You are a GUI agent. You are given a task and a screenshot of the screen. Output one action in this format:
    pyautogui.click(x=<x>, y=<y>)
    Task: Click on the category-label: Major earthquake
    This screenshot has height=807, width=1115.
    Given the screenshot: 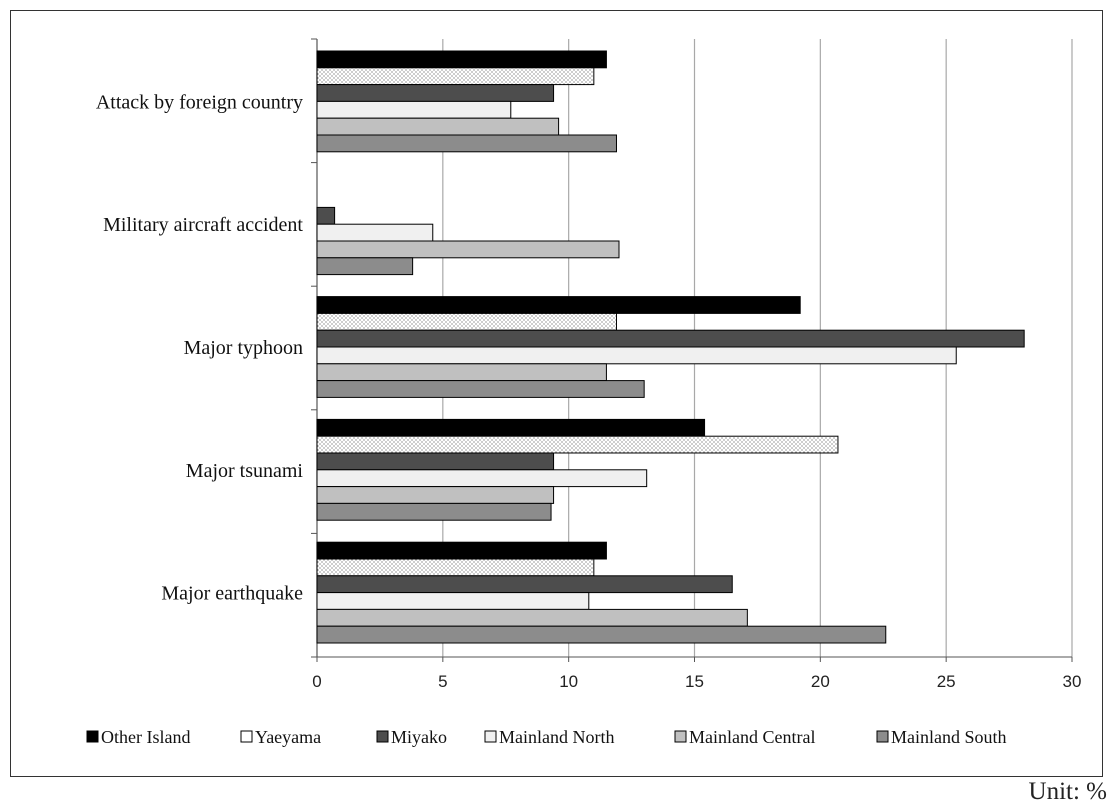 What is the action you would take?
    pyautogui.click(x=232, y=594)
    